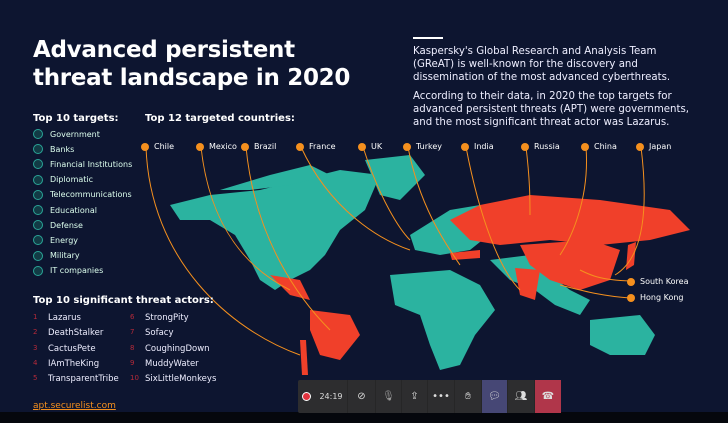  I want to click on threat-actor-item: 3 CactusPete, so click(64, 348).